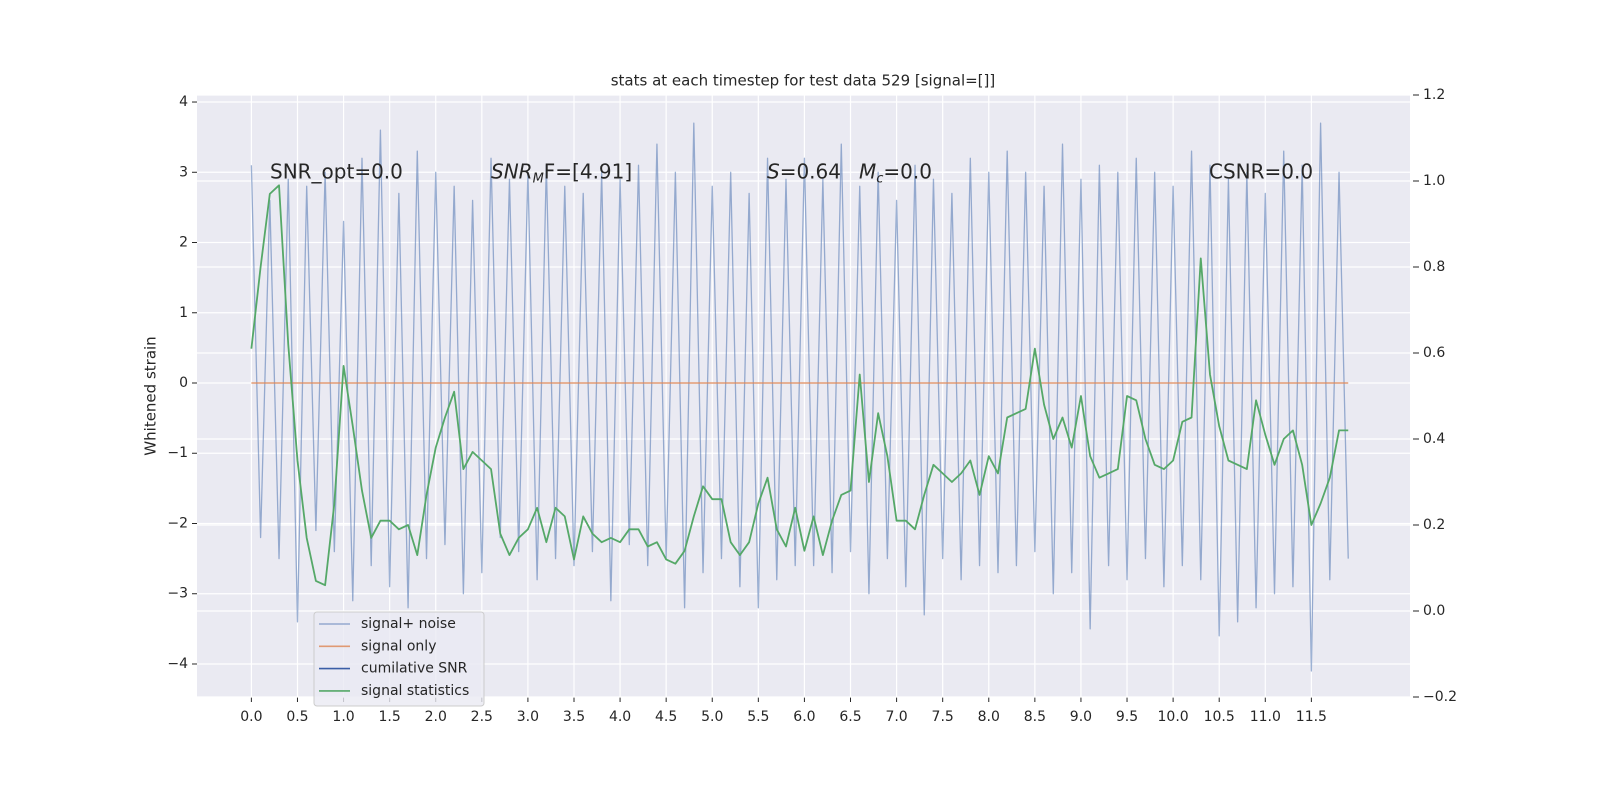  What do you see at coordinates (183, 102) in the screenshot?
I see `y-tick-label: 4` at bounding box center [183, 102].